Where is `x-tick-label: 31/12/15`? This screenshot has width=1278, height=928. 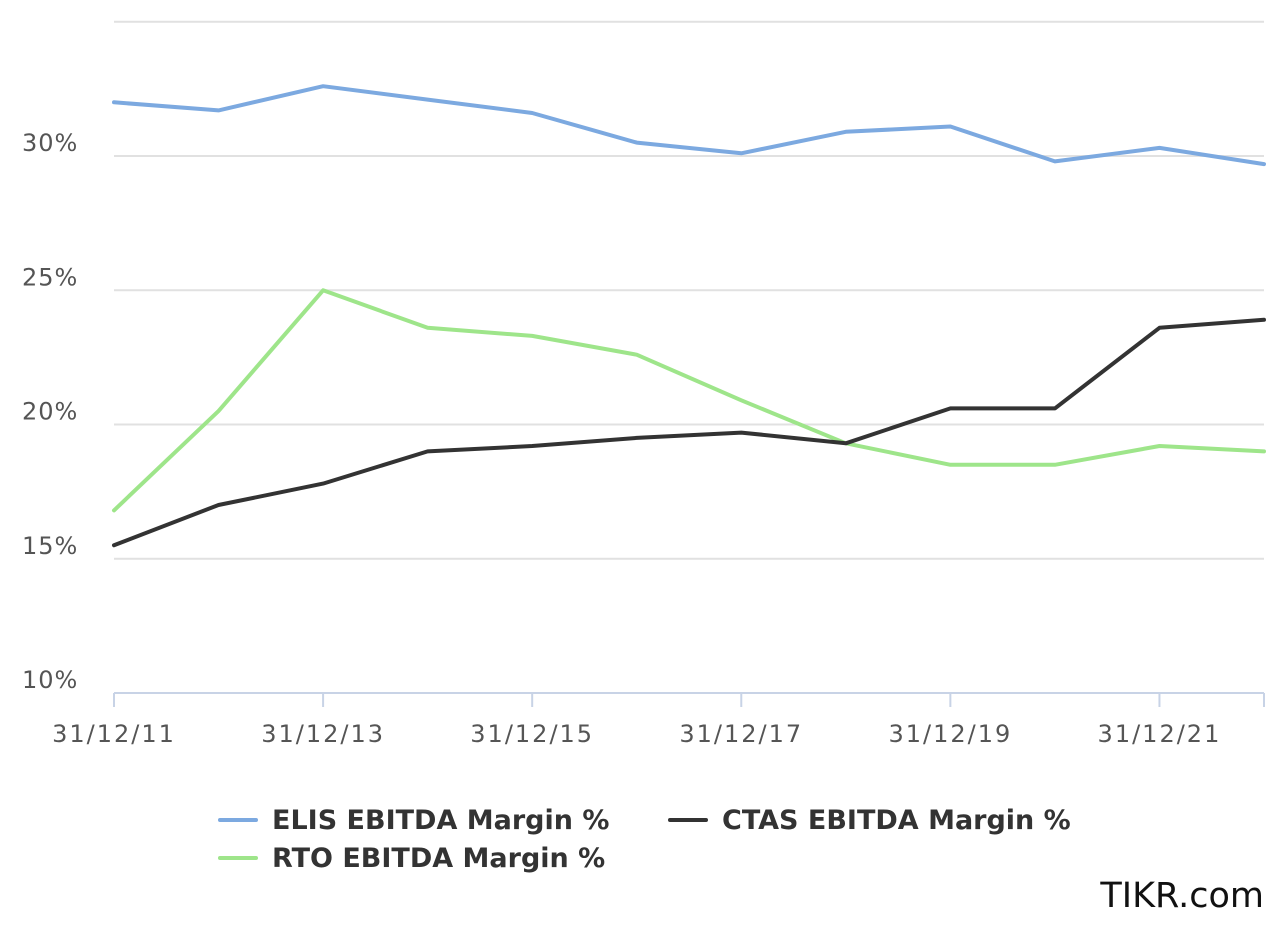
x-tick-label: 31/12/15 is located at coordinates (532, 734).